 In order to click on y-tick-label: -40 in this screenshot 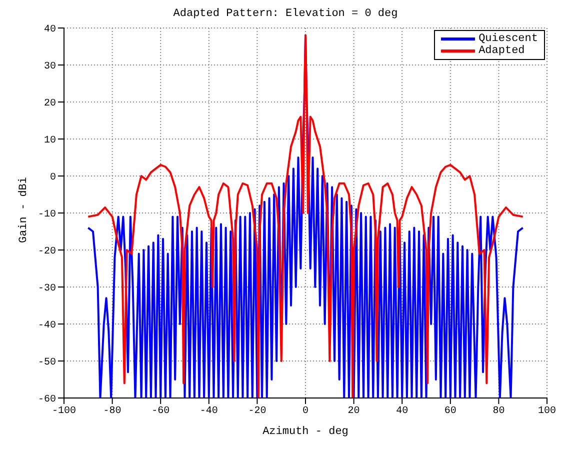, I will do `click(47, 326)`.